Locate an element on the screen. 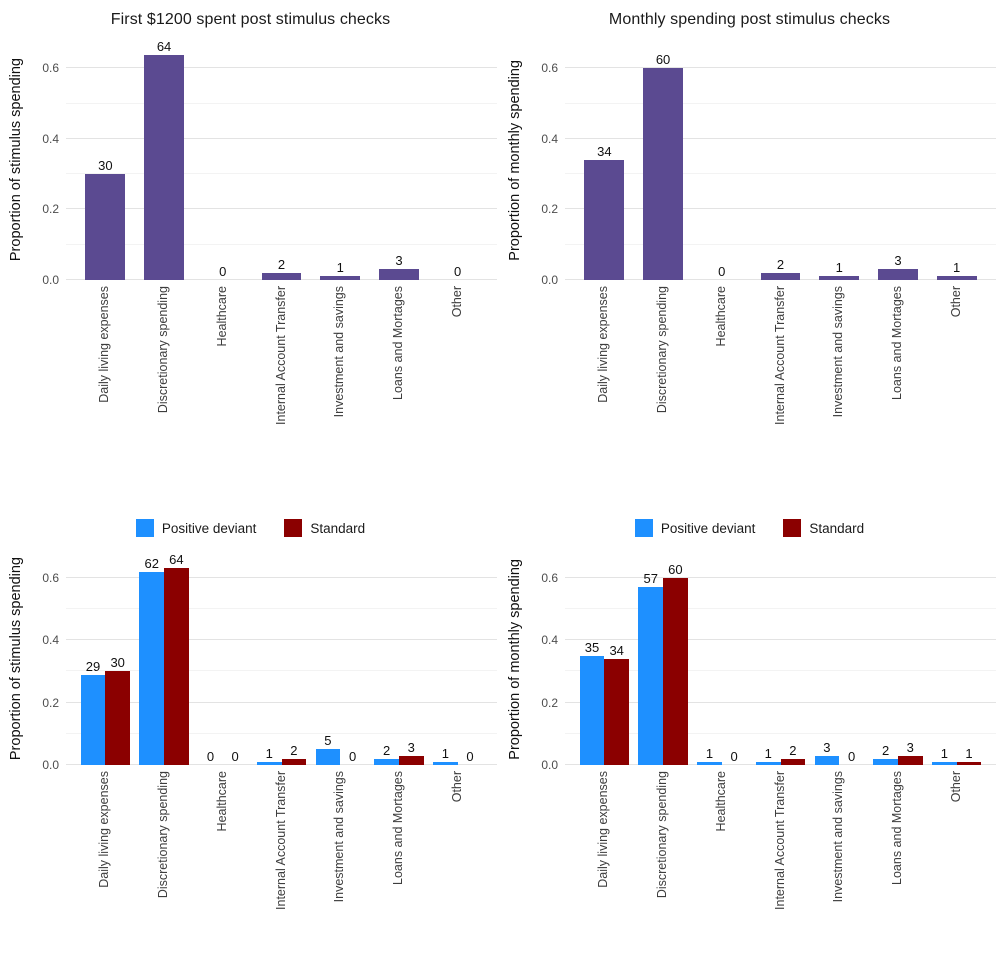 Image resolution: width=1000 pixels, height=973 pixels. y-tick-label: 0.0 is located at coordinates (549, 765).